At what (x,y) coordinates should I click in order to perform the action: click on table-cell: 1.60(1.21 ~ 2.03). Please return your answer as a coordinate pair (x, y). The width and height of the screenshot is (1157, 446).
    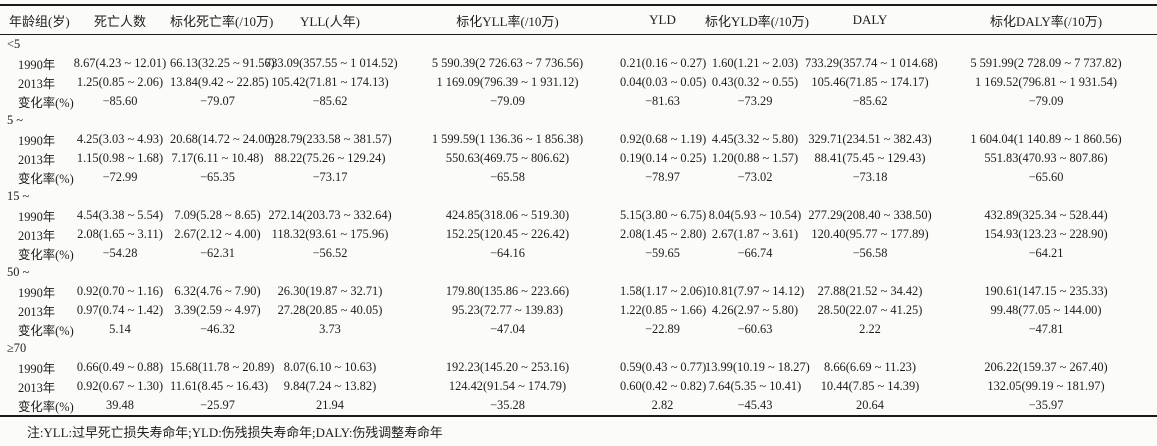
    Looking at the image, I should click on (755, 63).